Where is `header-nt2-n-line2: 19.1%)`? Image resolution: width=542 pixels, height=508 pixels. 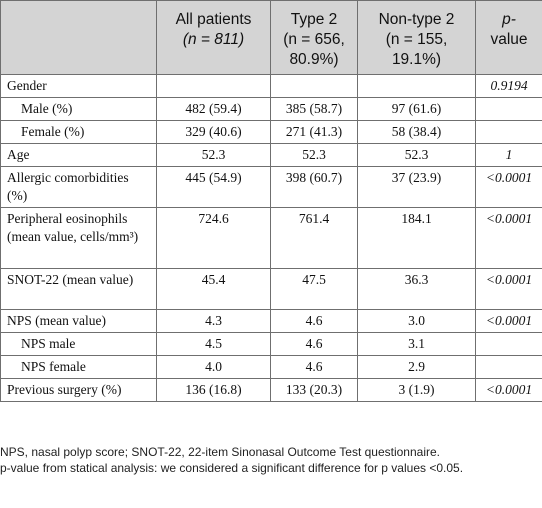
header-nt2-n-line2: 19.1%) is located at coordinates (416, 59).